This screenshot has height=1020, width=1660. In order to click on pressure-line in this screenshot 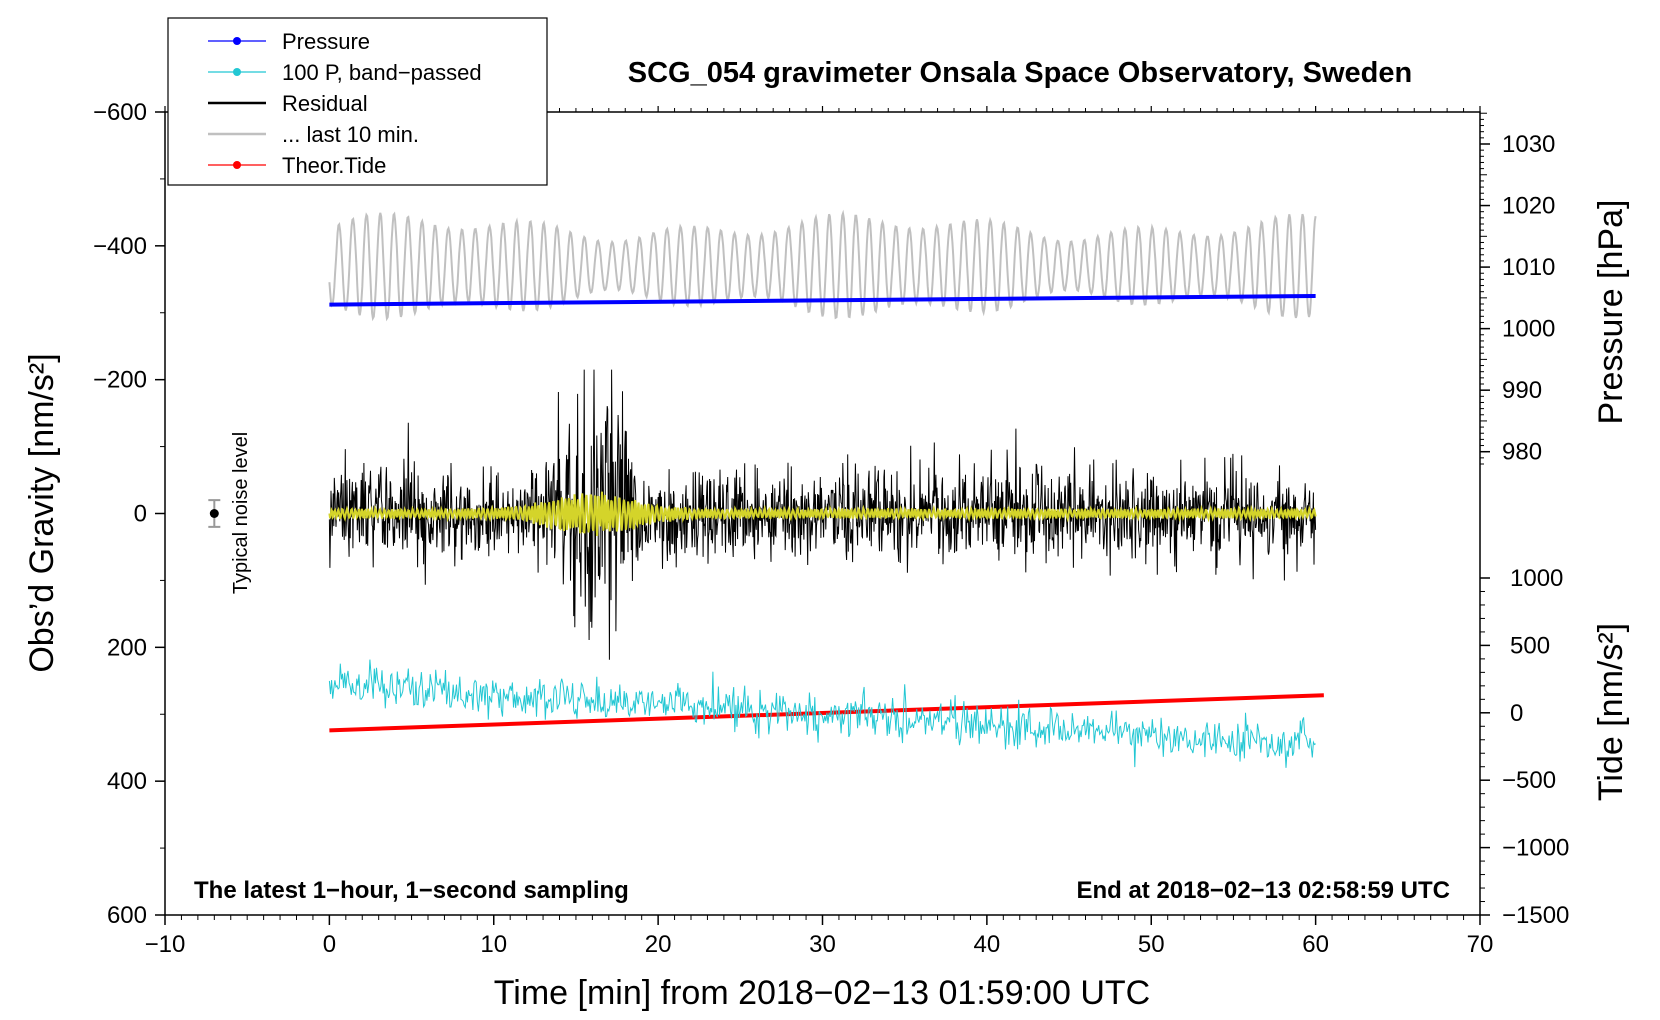, I will do `click(822, 300)`.